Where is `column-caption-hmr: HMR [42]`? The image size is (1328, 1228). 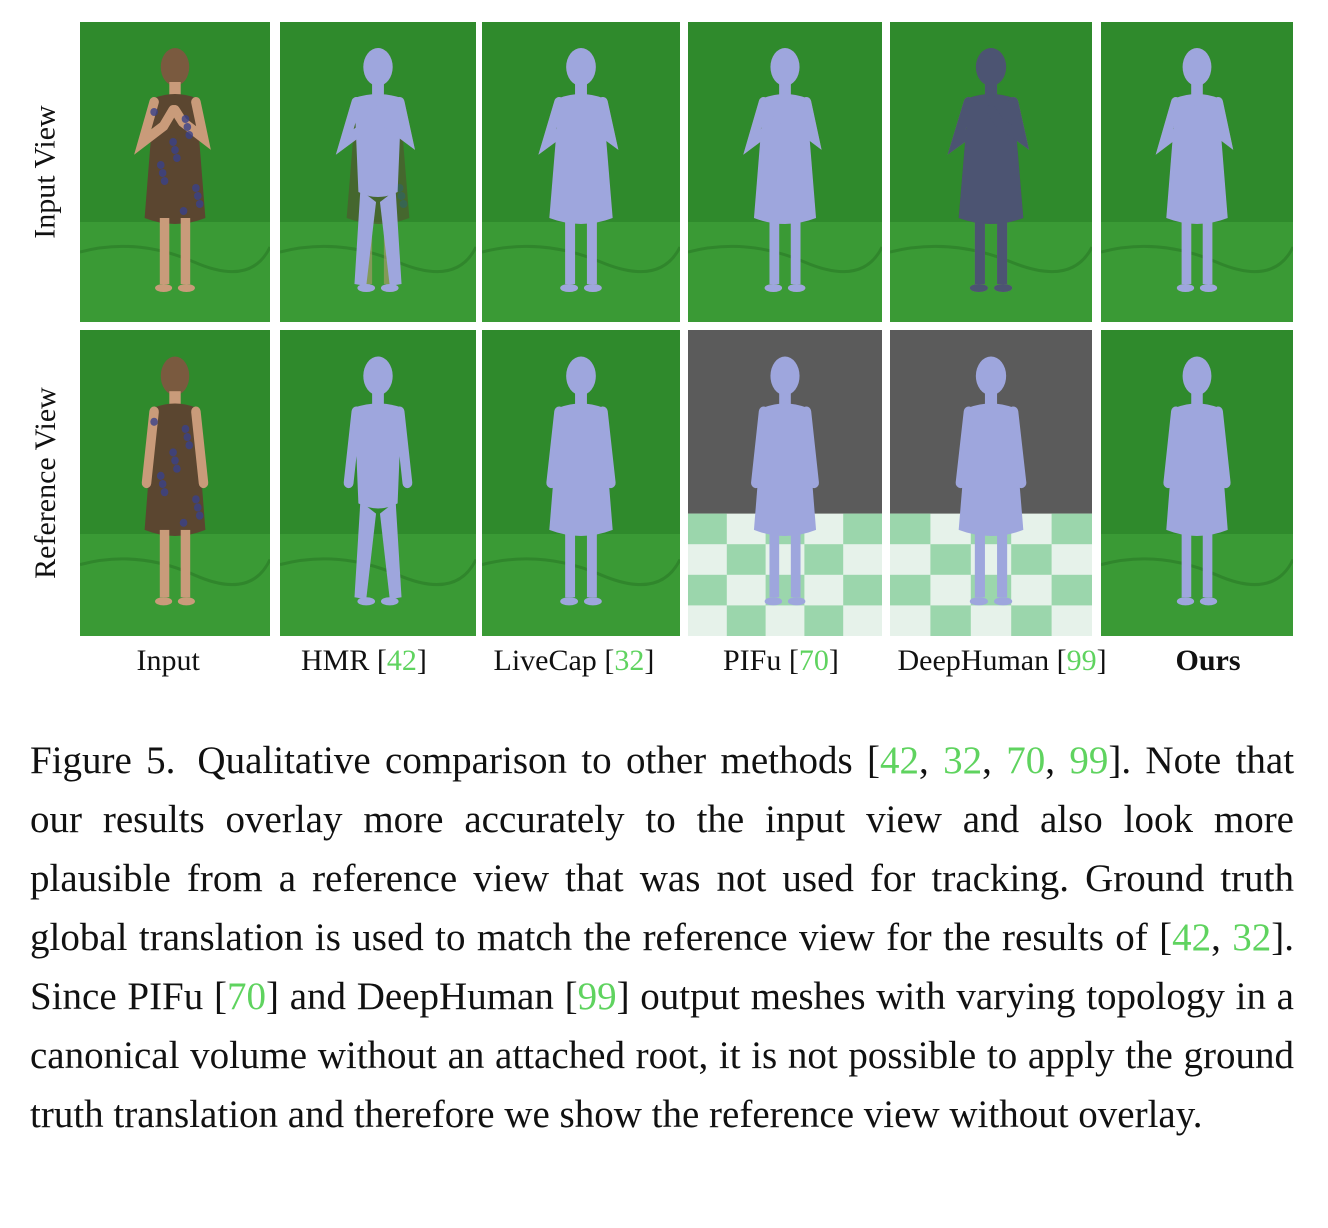
column-caption-hmr: HMR [42] is located at coordinates (364, 660).